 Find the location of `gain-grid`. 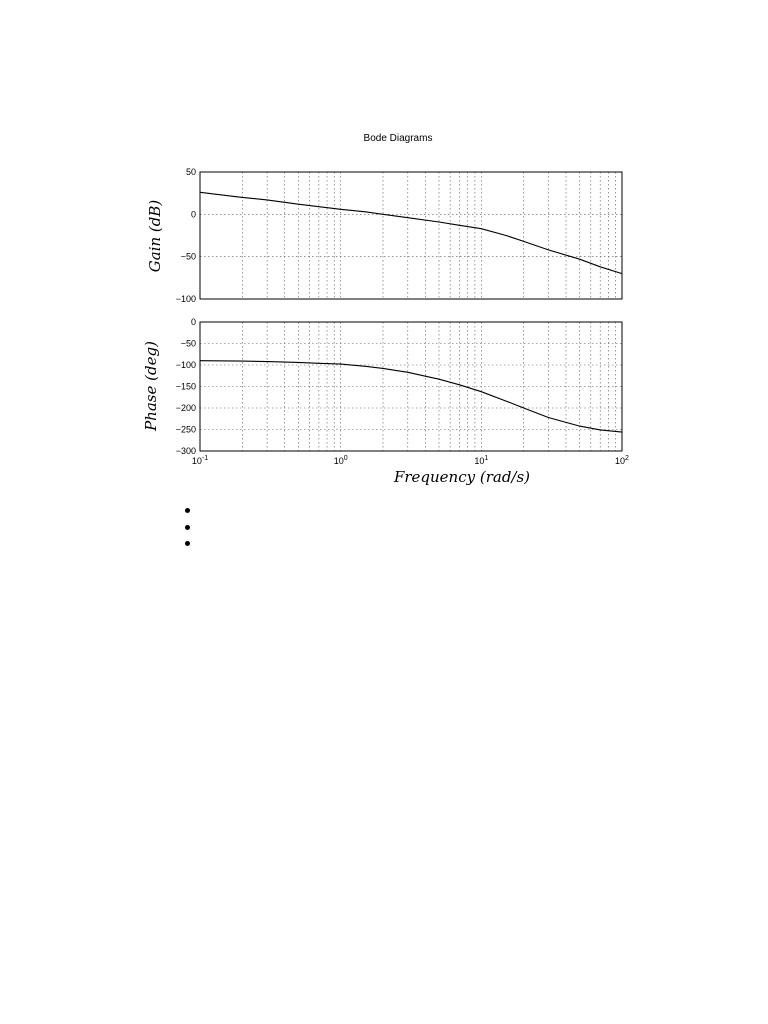

gain-grid is located at coordinates (411, 235).